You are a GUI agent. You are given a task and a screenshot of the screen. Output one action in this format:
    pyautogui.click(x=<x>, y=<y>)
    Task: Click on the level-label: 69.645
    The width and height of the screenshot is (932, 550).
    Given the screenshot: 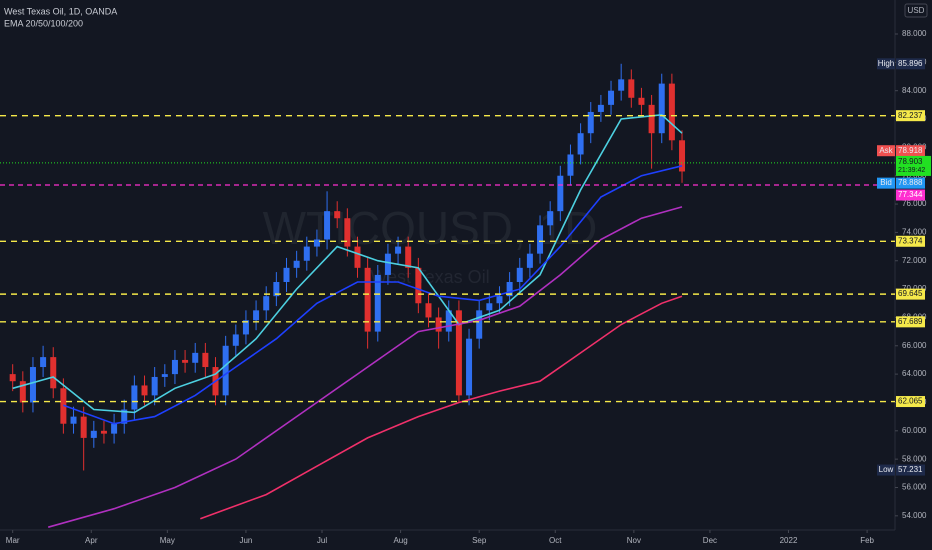 What is the action you would take?
    pyautogui.click(x=910, y=293)
    